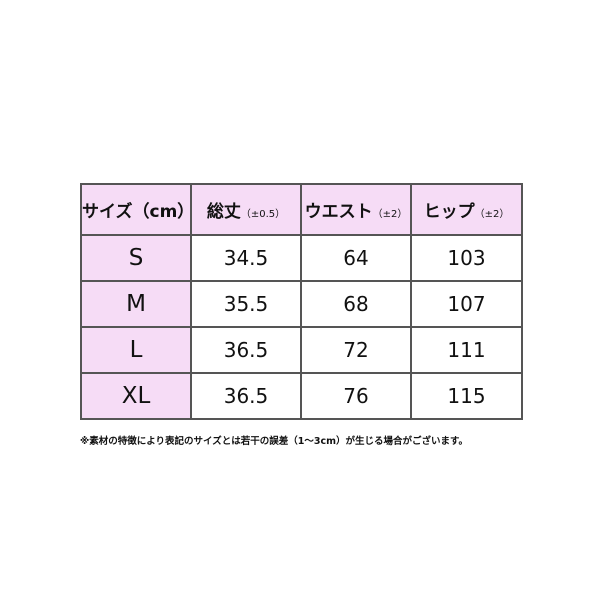 The width and height of the screenshot is (600, 600). I want to click on data-row: L 36.5 72 111, so click(301, 350).